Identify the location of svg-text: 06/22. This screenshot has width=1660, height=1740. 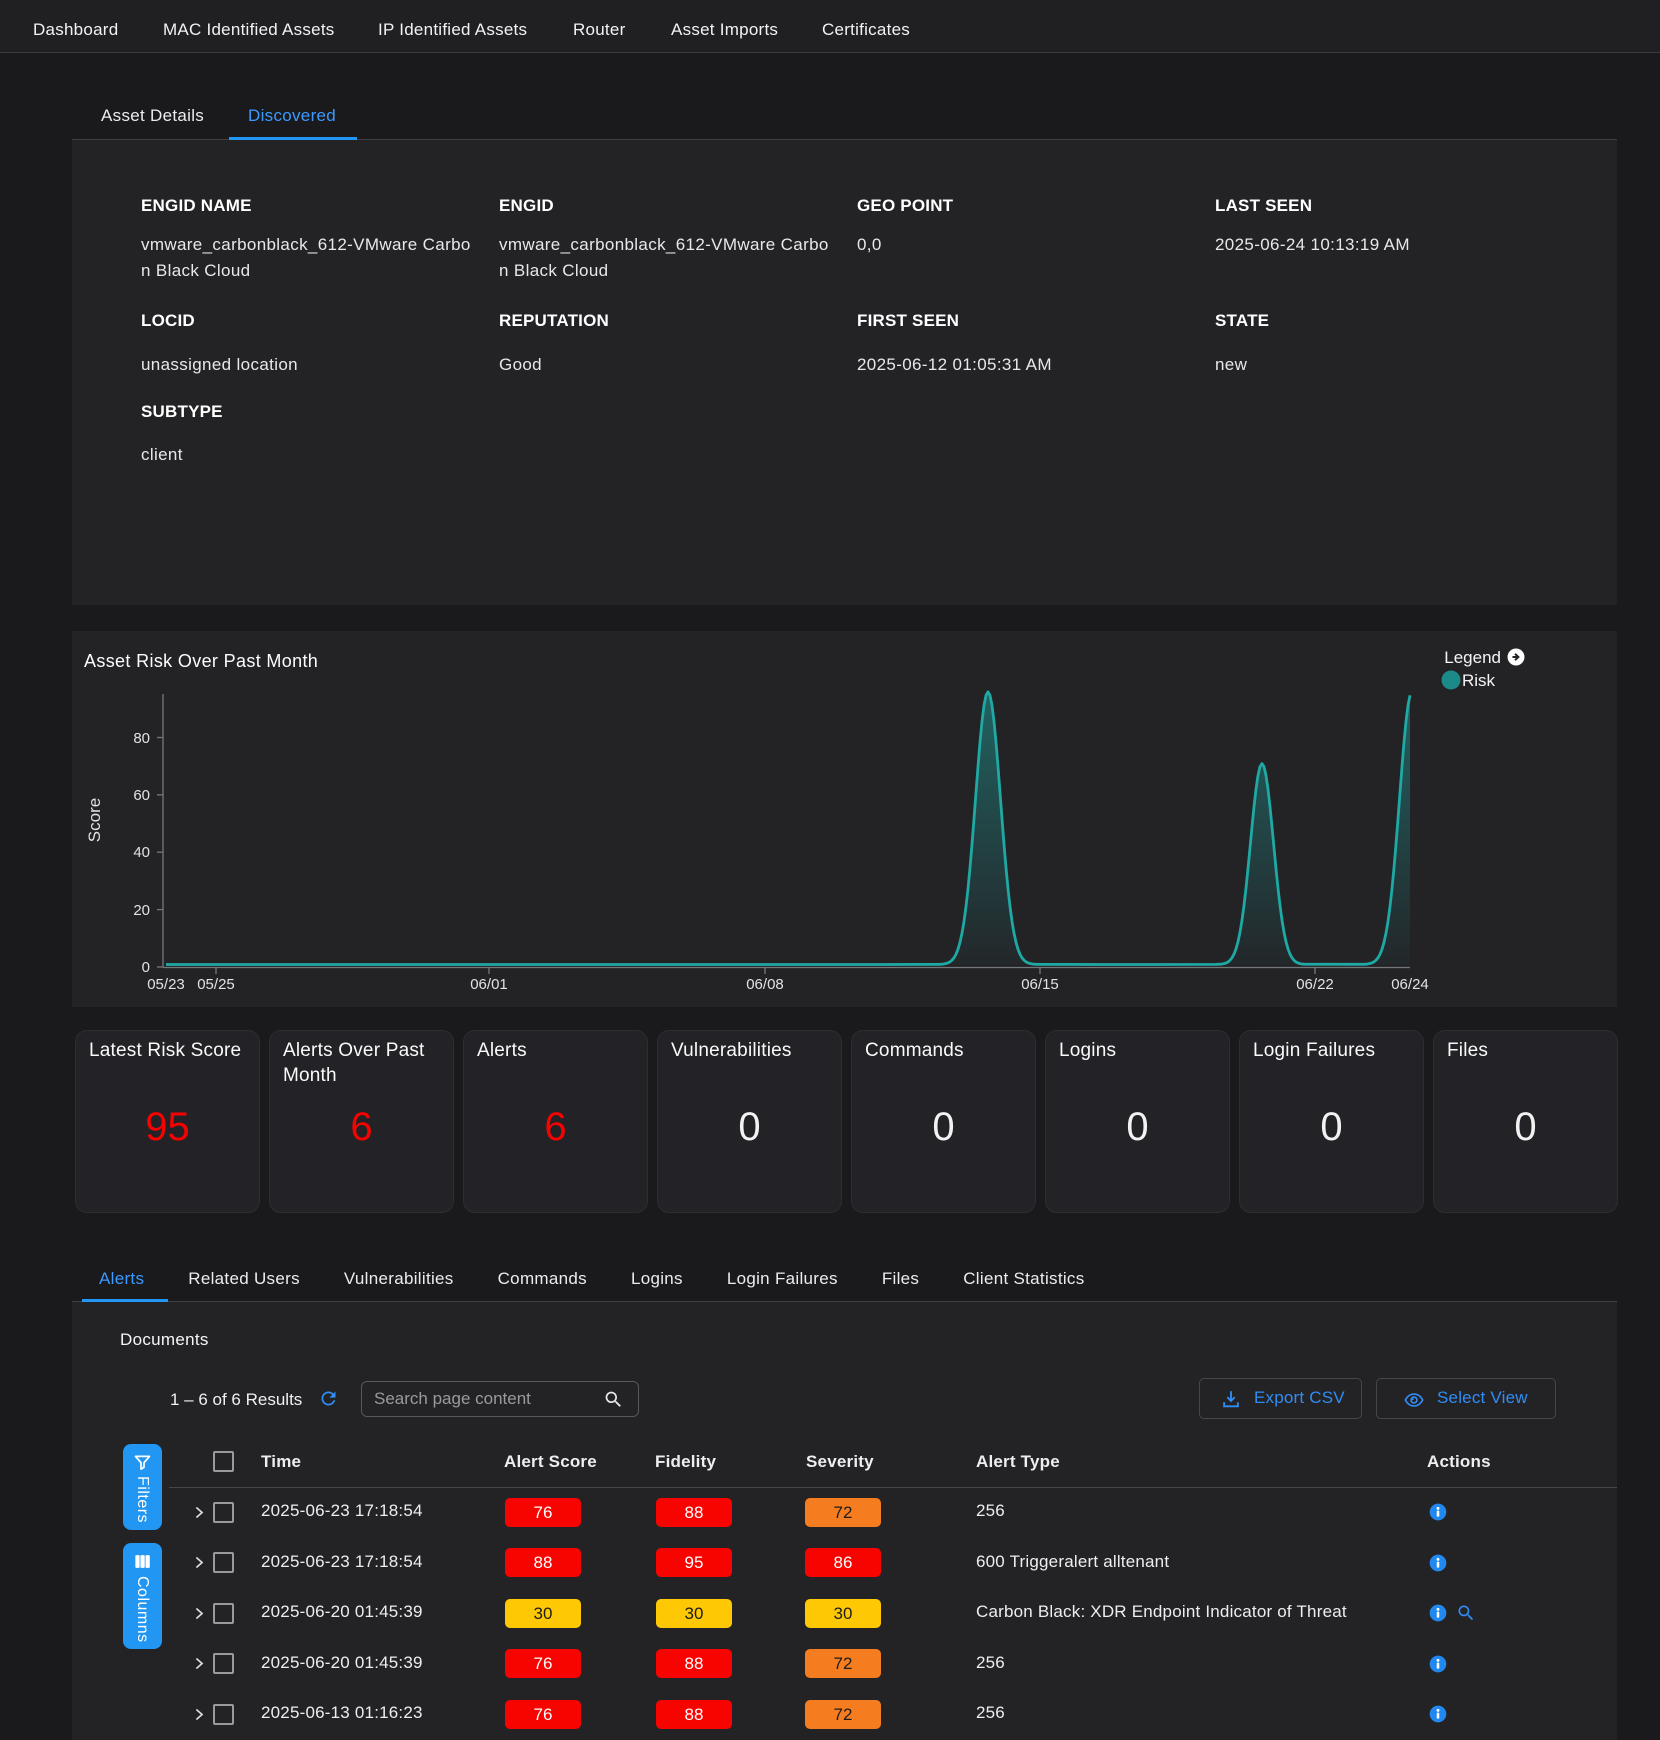
(1315, 984).